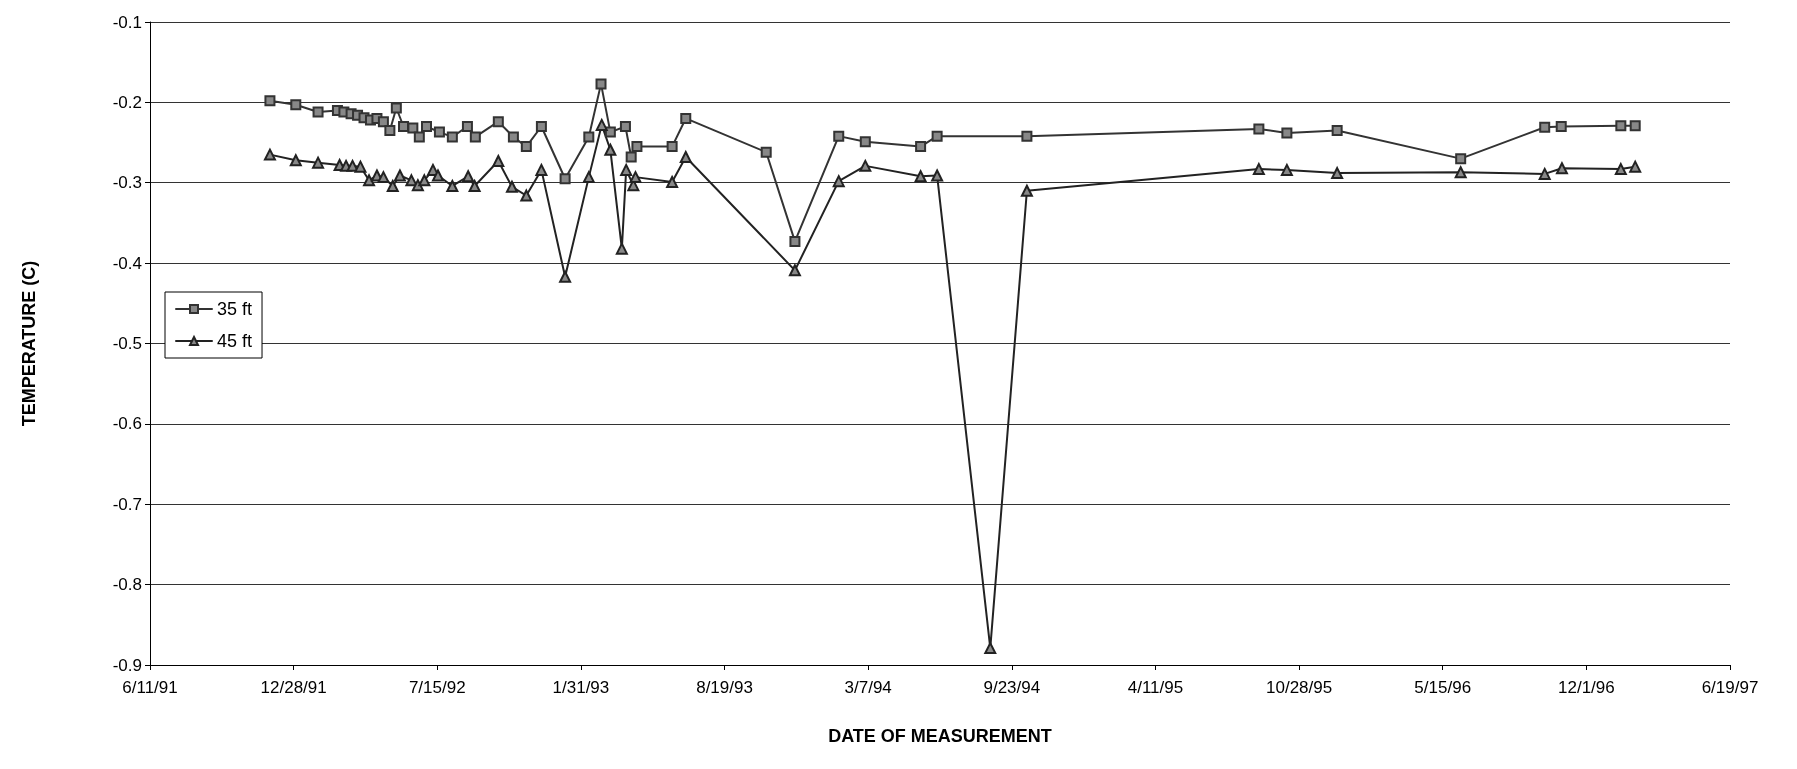 The width and height of the screenshot is (1797, 769). What do you see at coordinates (235, 341) in the screenshot?
I see `legend-label: 45 ft` at bounding box center [235, 341].